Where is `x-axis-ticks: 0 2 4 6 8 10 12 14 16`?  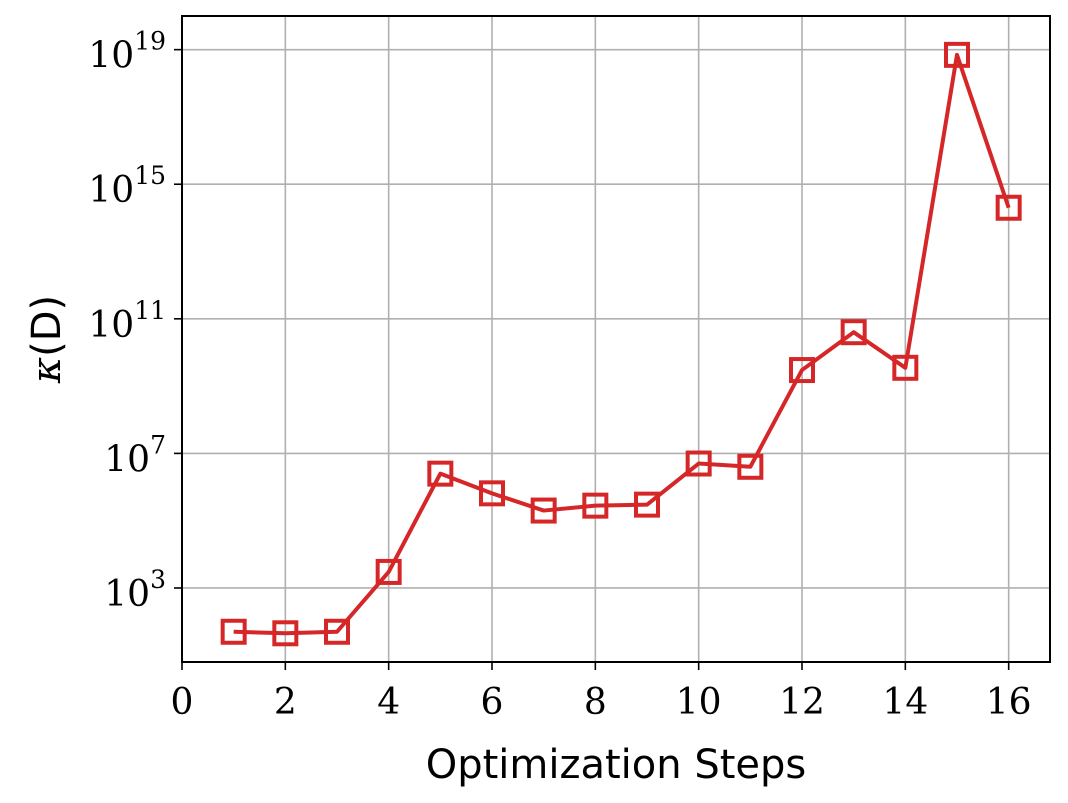 x-axis-ticks: 0 2 4 6 8 10 12 14 16 is located at coordinates (601, 692).